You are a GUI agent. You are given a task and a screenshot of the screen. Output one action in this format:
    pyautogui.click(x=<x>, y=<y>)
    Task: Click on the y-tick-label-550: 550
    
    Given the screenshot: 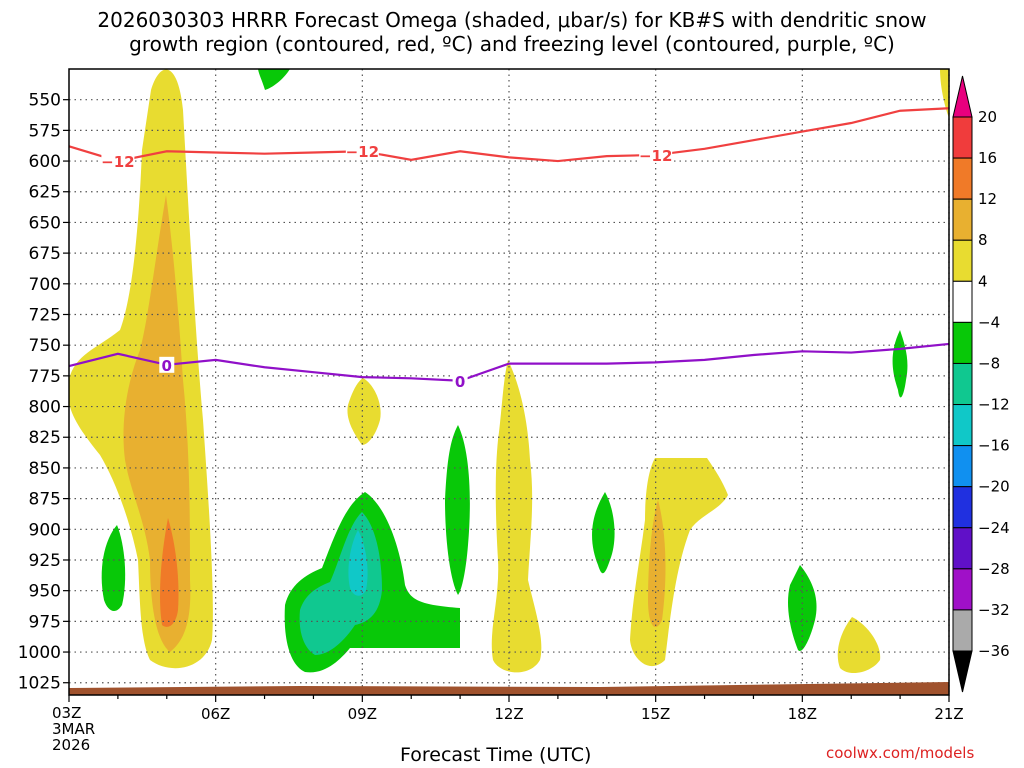 What is the action you would take?
    pyautogui.click(x=45, y=101)
    